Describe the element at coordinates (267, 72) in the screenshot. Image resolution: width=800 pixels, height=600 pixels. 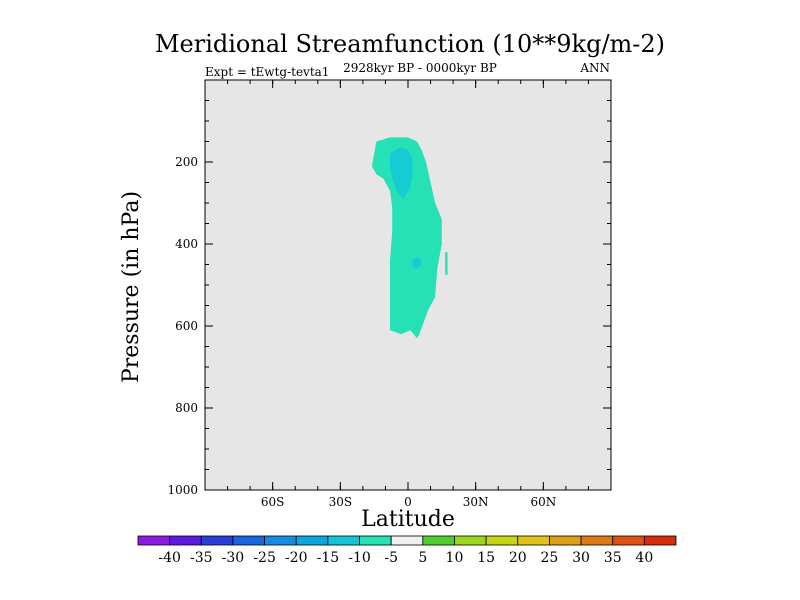
I see `experiment-label: Expt = tEwtg-tevta1` at that location.